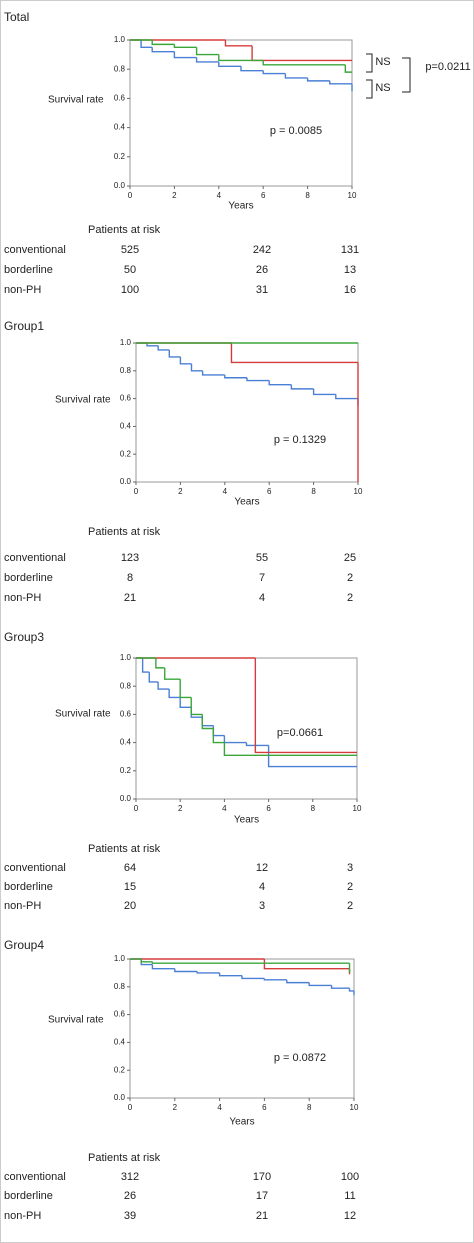 The height and width of the screenshot is (1243, 474). What do you see at coordinates (352, 195) in the screenshot?
I see `x-tick-label: 10` at bounding box center [352, 195].